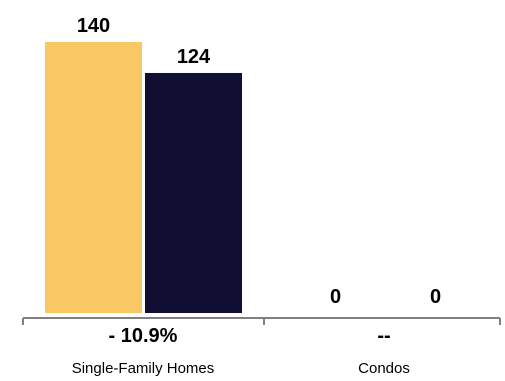 This screenshot has height=381, width=505. What do you see at coordinates (261, 321) in the screenshot?
I see `x-axis` at bounding box center [261, 321].